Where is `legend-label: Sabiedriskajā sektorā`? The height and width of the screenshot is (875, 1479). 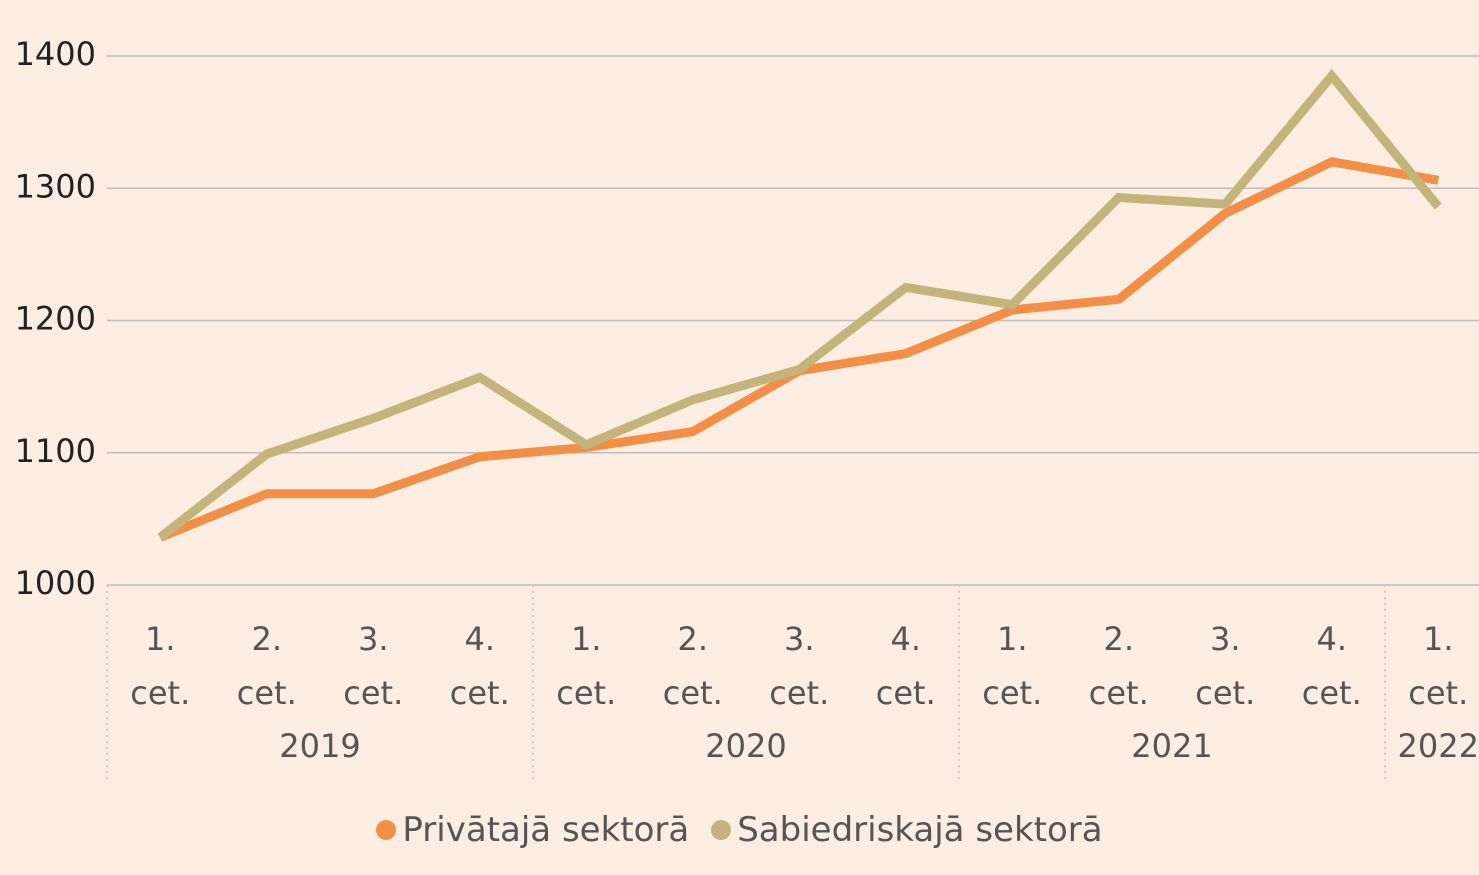 legend-label: Sabiedriskajā sektorā is located at coordinates (920, 830).